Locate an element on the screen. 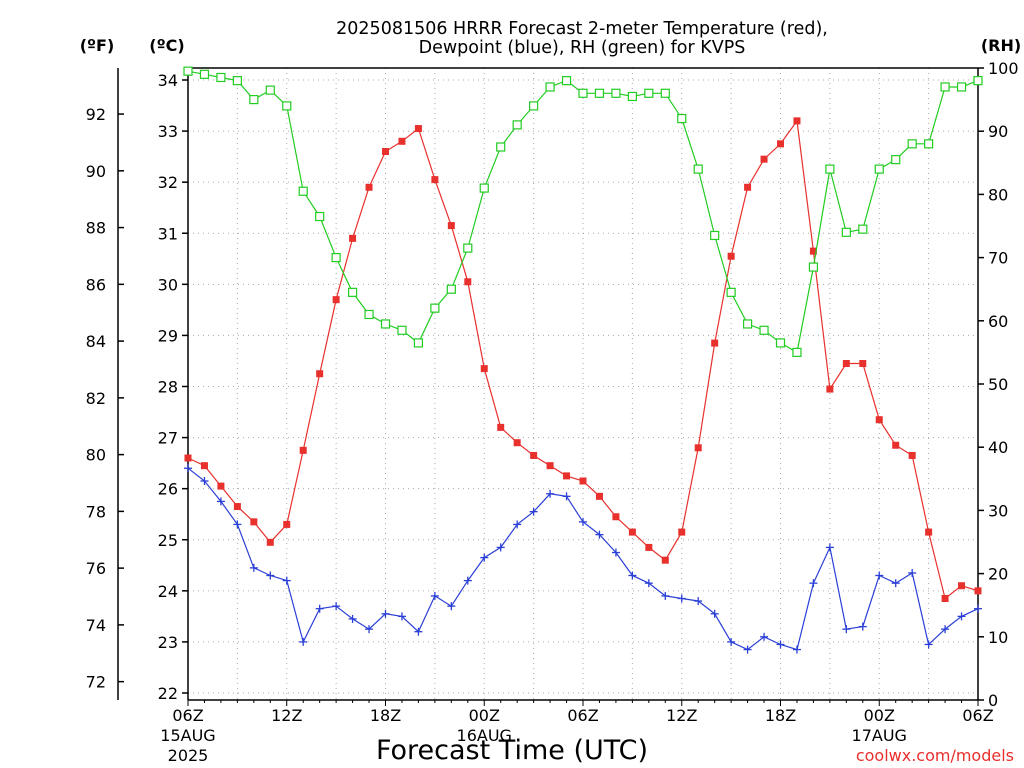  x-tick-label: 2025 is located at coordinates (188, 755).